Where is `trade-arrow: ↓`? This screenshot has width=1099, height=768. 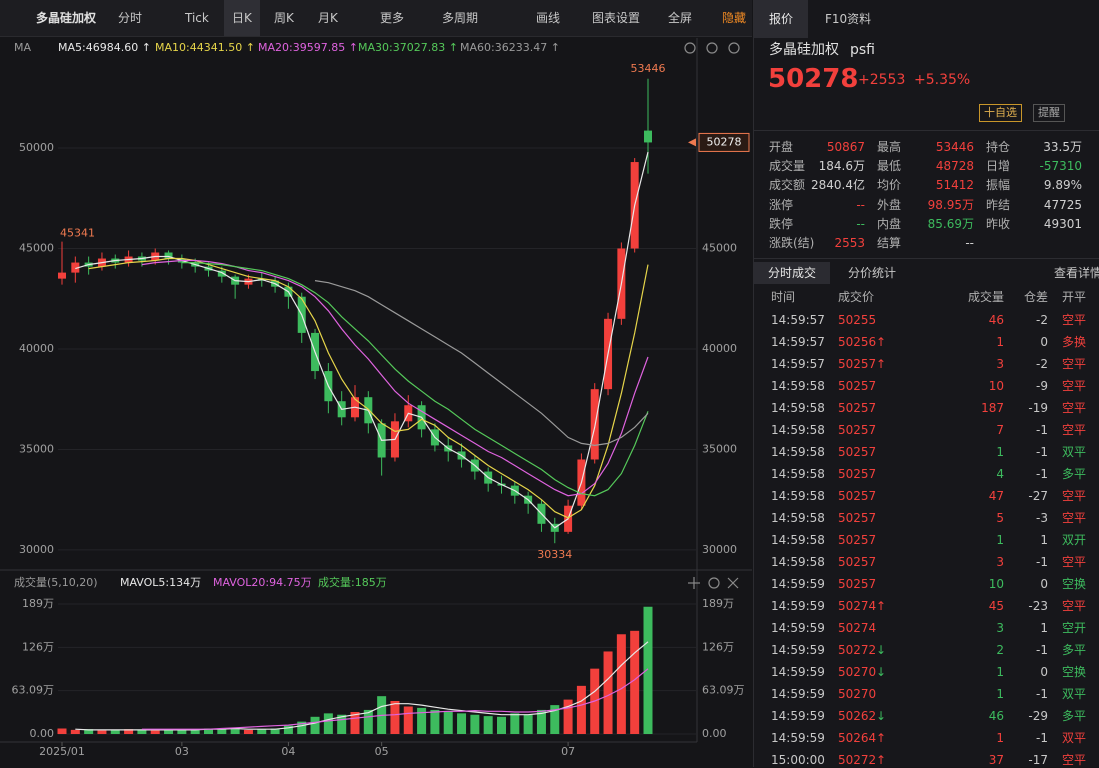
trade-arrow: ↓ is located at coordinates (881, 650).